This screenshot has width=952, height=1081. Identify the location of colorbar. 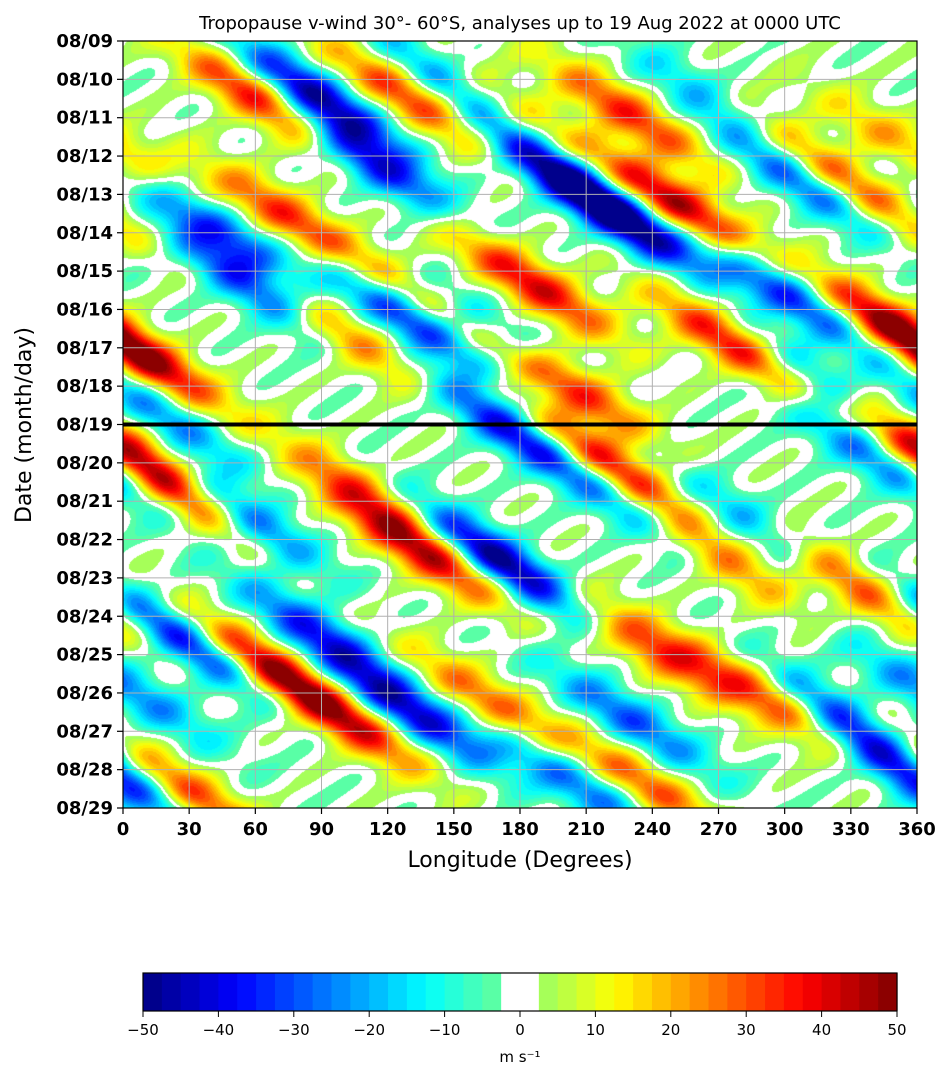
(520, 992).